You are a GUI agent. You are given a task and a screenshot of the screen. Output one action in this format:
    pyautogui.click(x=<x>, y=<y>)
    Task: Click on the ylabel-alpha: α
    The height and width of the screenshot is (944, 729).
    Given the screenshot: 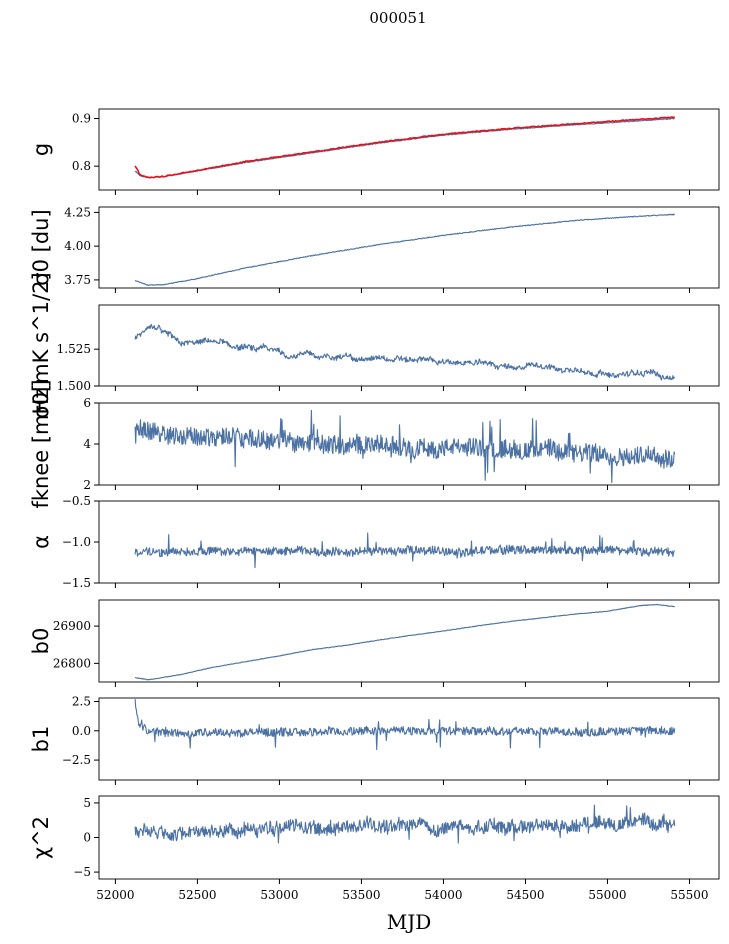 What is the action you would take?
    pyautogui.click(x=41, y=542)
    